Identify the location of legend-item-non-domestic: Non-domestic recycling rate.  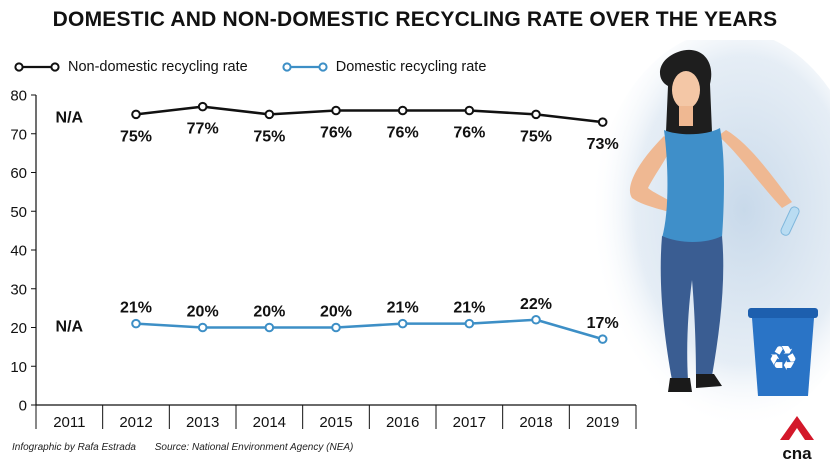
(131, 67).